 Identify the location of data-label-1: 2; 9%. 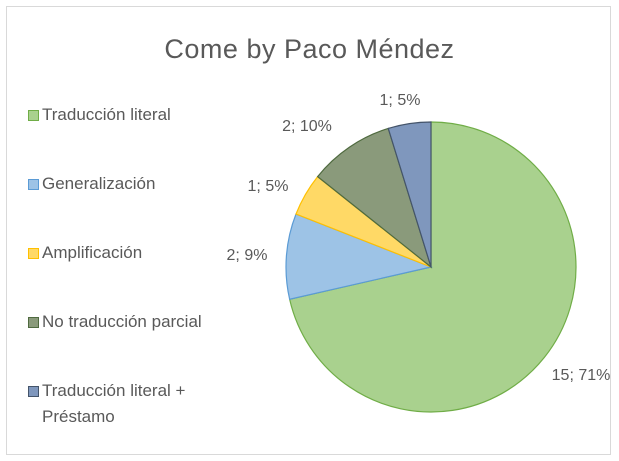
(247, 255).